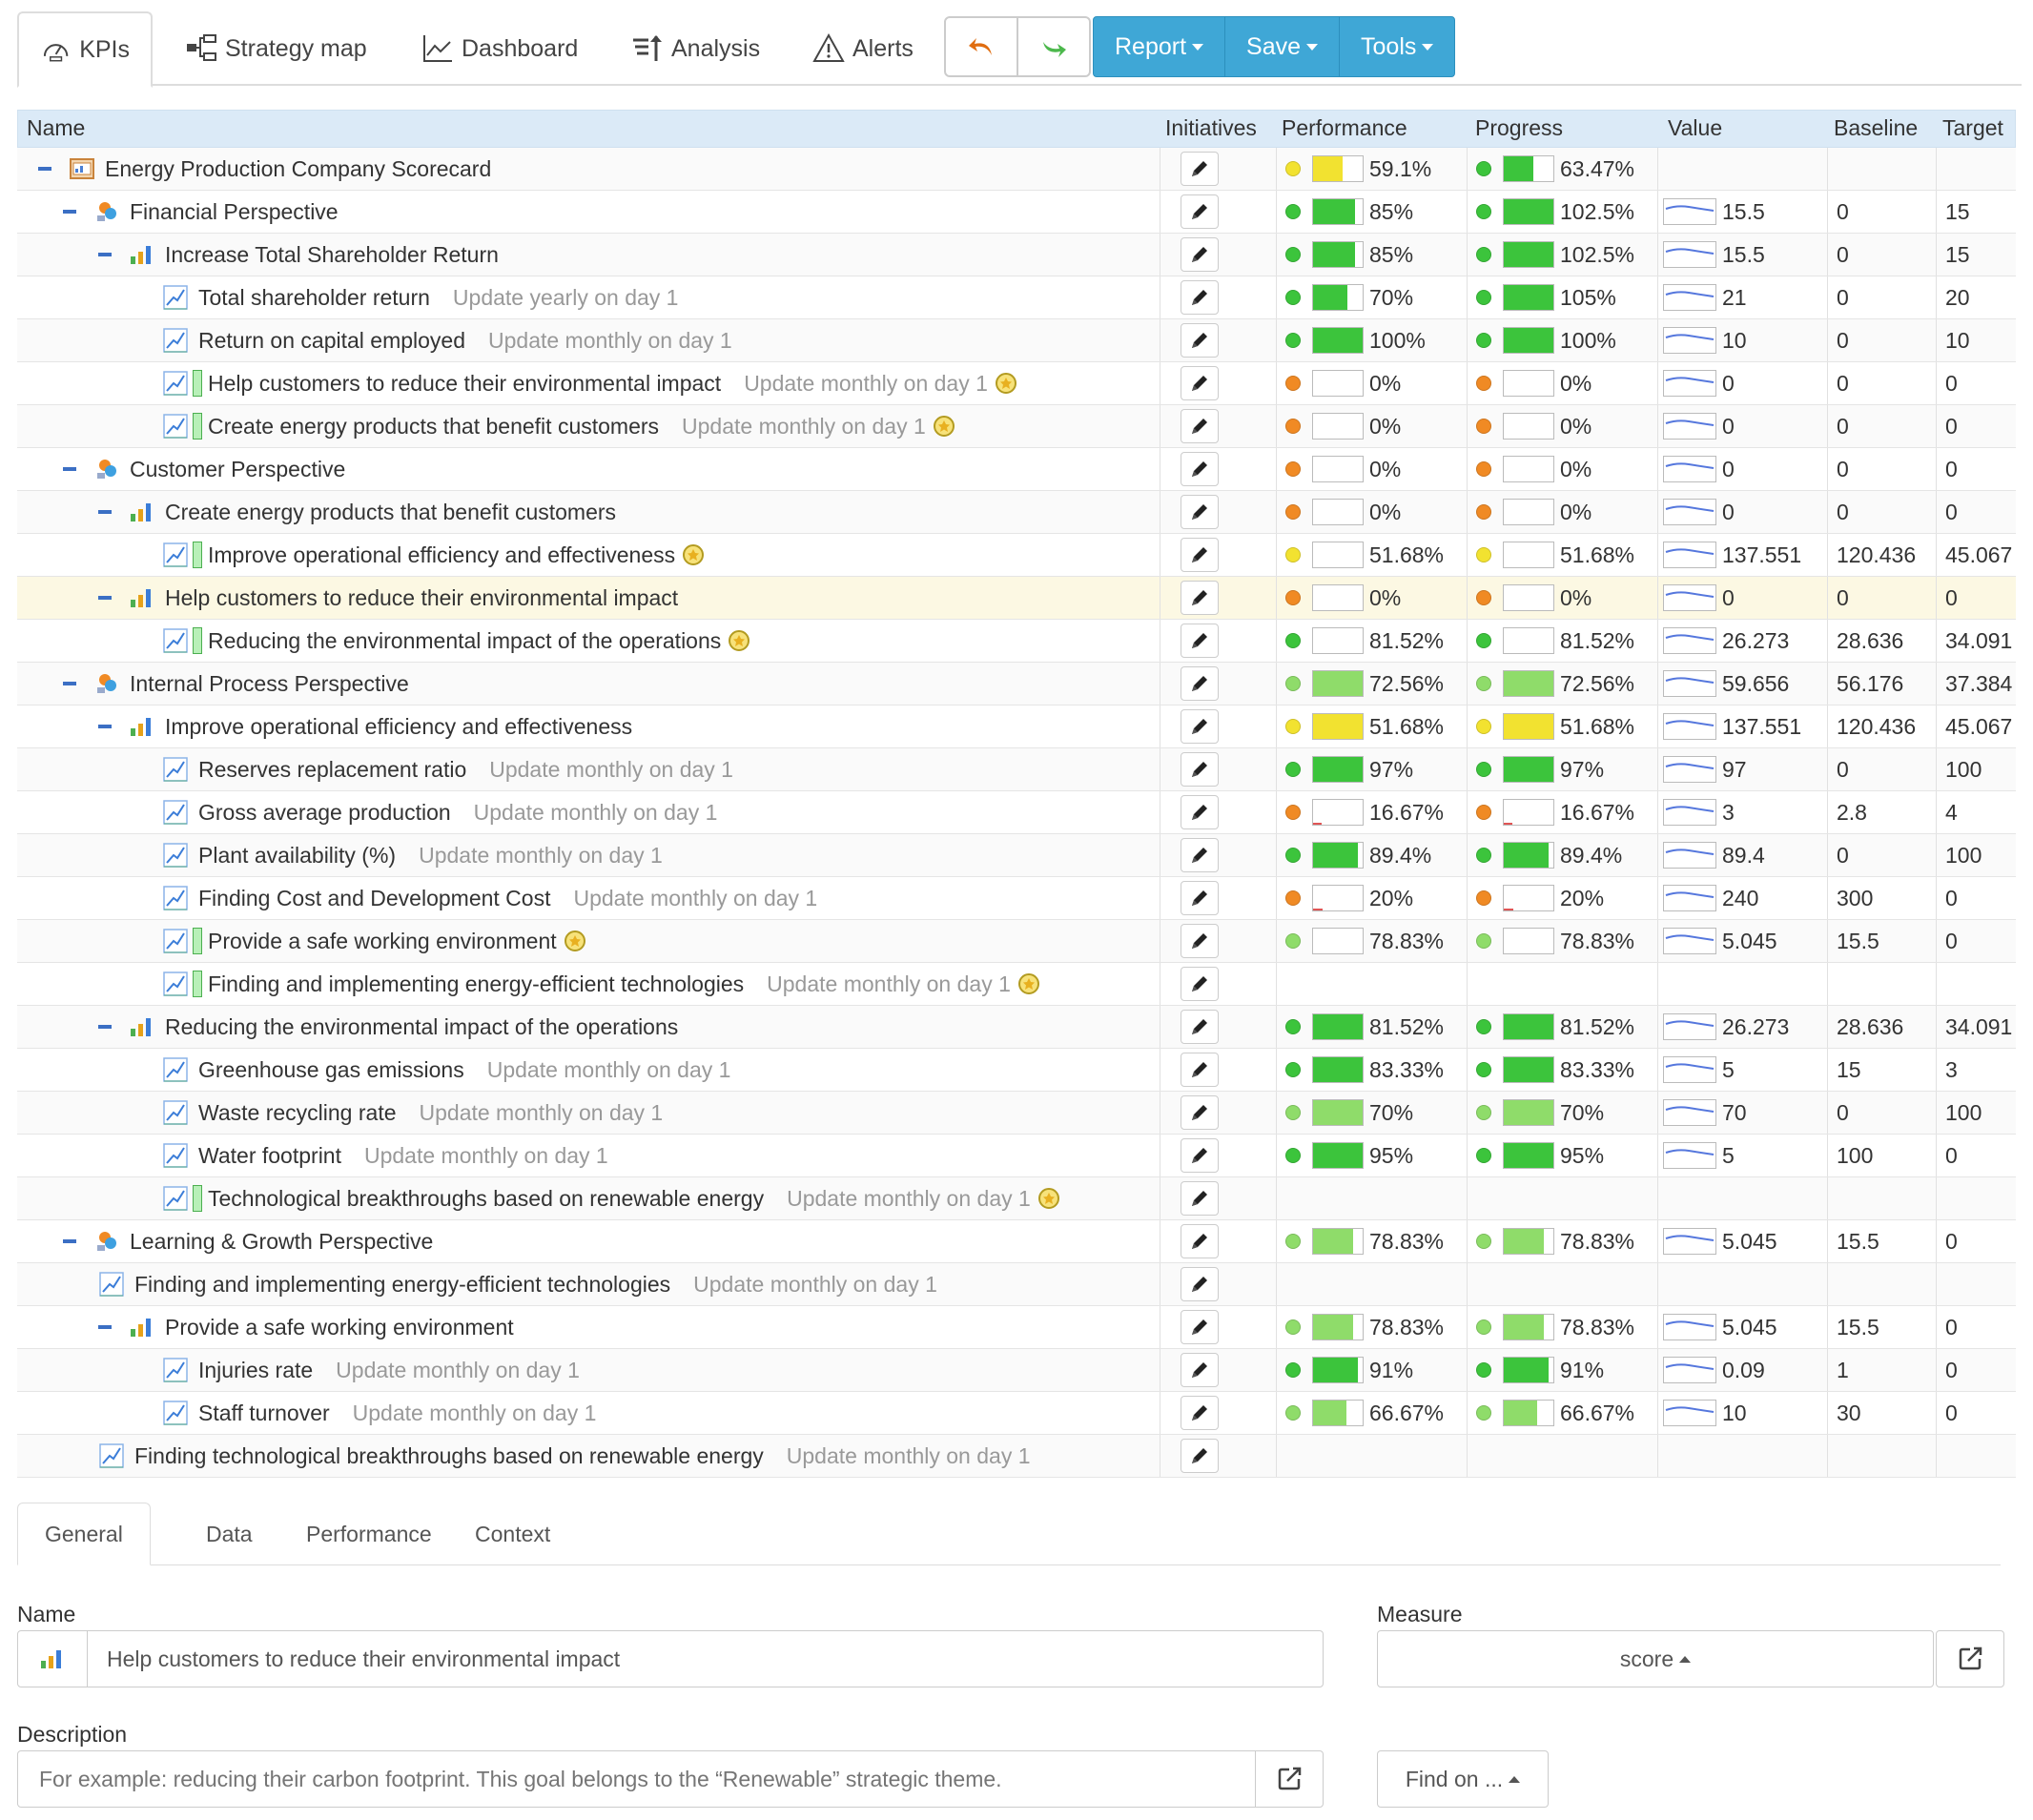 Image resolution: width=2033 pixels, height=1820 pixels. I want to click on description-input, so click(636, 1779).